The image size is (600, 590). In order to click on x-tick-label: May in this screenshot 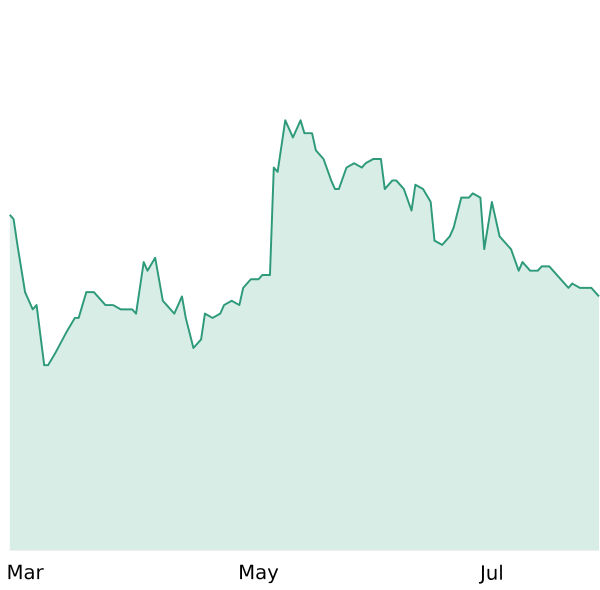, I will do `click(259, 574)`.